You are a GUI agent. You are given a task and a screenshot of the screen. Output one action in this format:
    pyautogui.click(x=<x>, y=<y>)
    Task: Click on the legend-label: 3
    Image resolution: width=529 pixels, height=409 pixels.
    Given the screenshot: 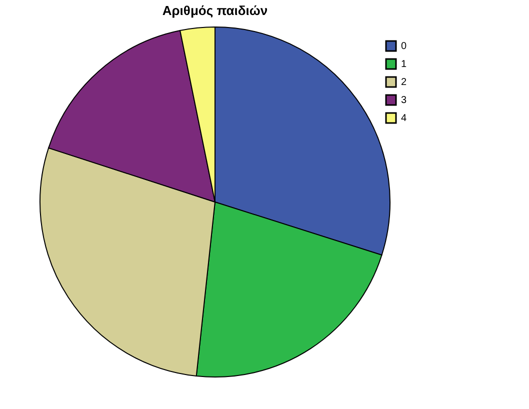 What is the action you would take?
    pyautogui.click(x=404, y=100)
    